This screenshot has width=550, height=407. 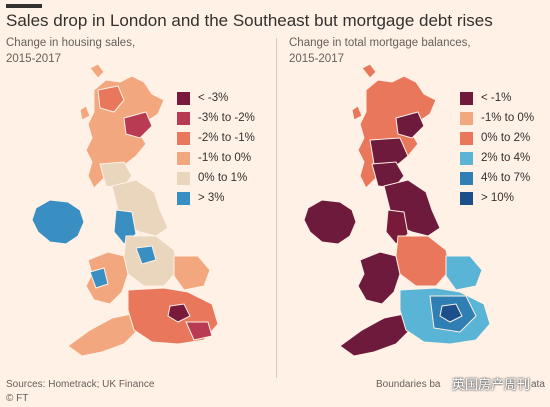 I want to click on legend-label: 0% to 2%, so click(x=506, y=138).